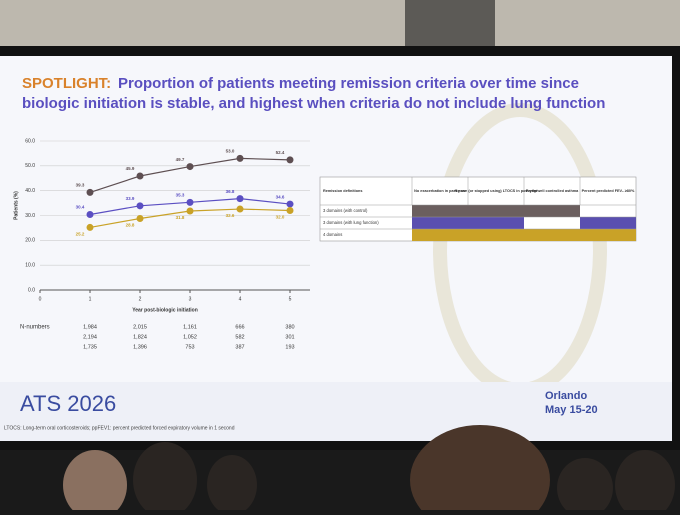 The height and width of the screenshot is (515, 680). What do you see at coordinates (80, 234) in the screenshot?
I see `data-label: 25.2` at bounding box center [80, 234].